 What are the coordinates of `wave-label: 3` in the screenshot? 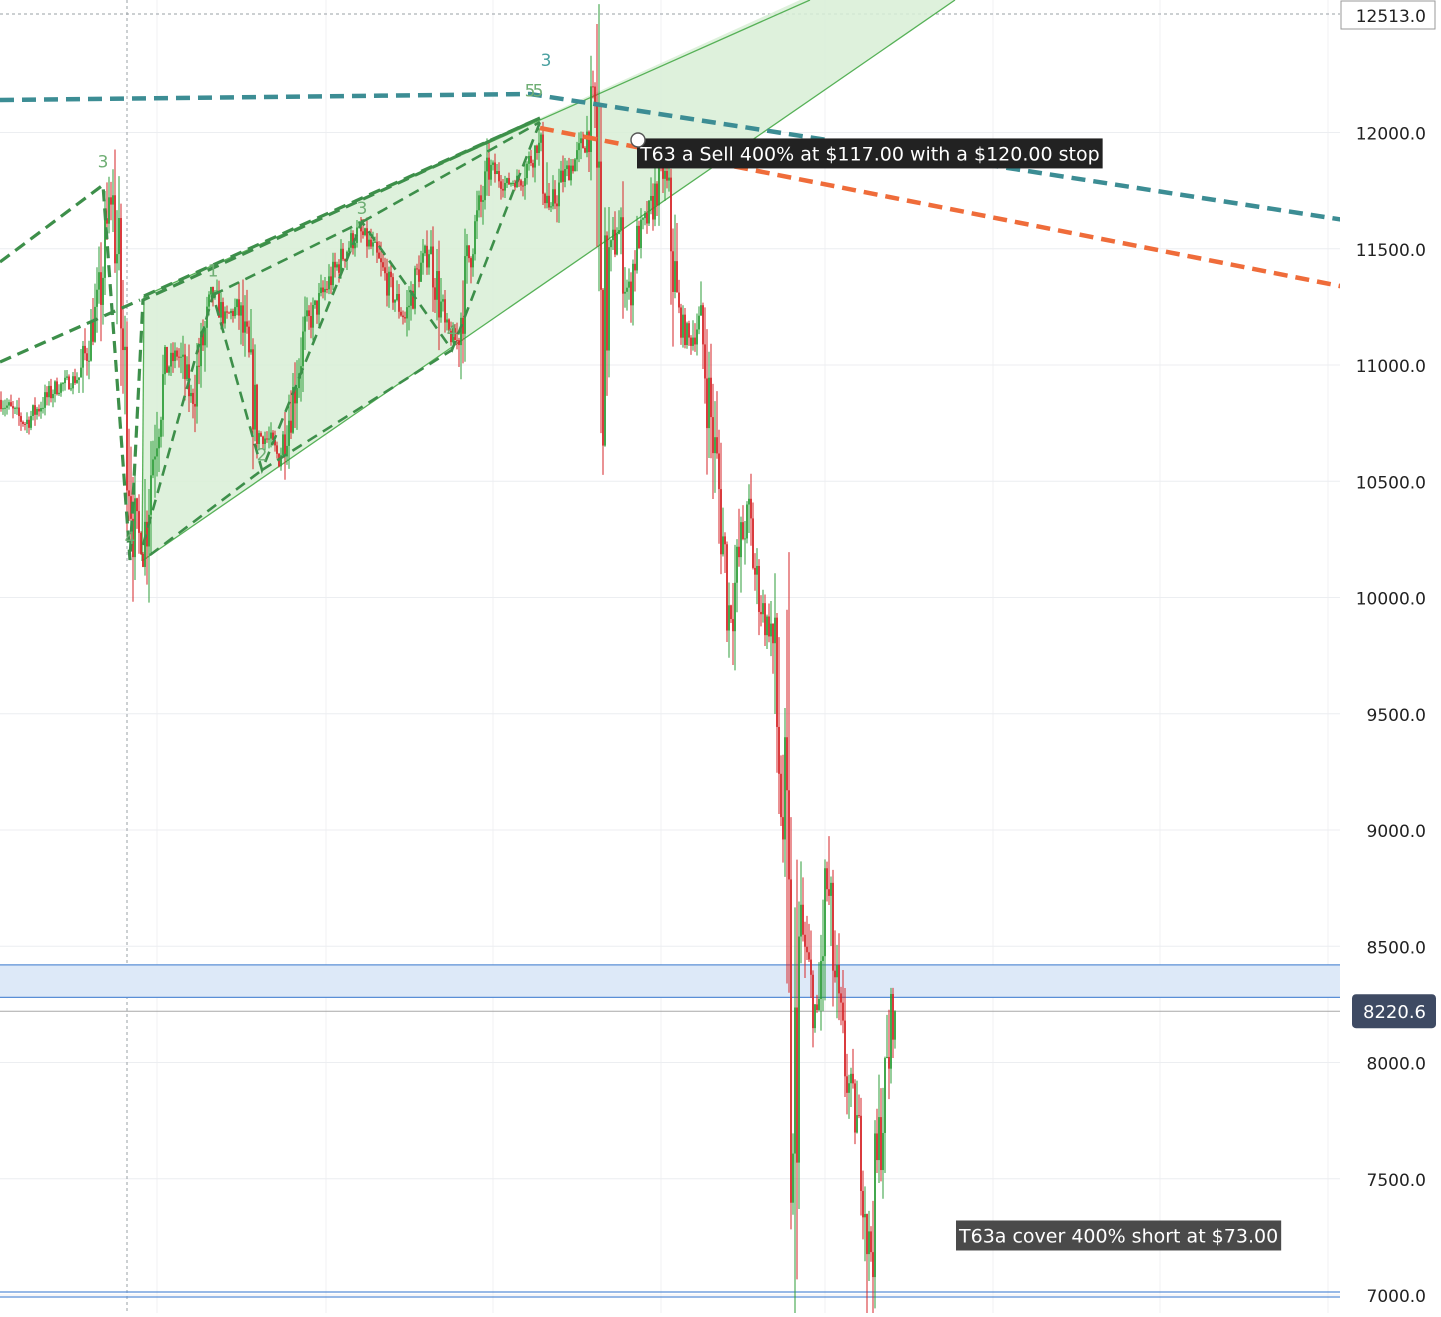 It's located at (362, 209).